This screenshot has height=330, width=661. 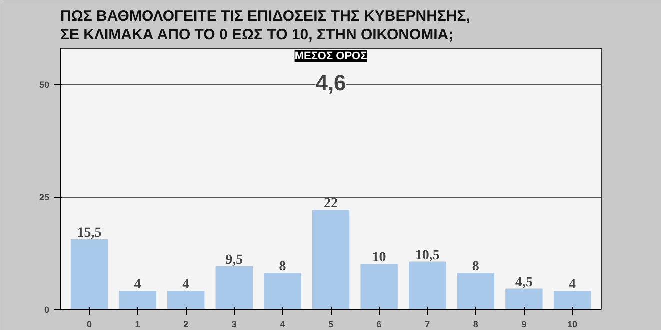 I want to click on x-tick-label: 6, so click(x=379, y=325).